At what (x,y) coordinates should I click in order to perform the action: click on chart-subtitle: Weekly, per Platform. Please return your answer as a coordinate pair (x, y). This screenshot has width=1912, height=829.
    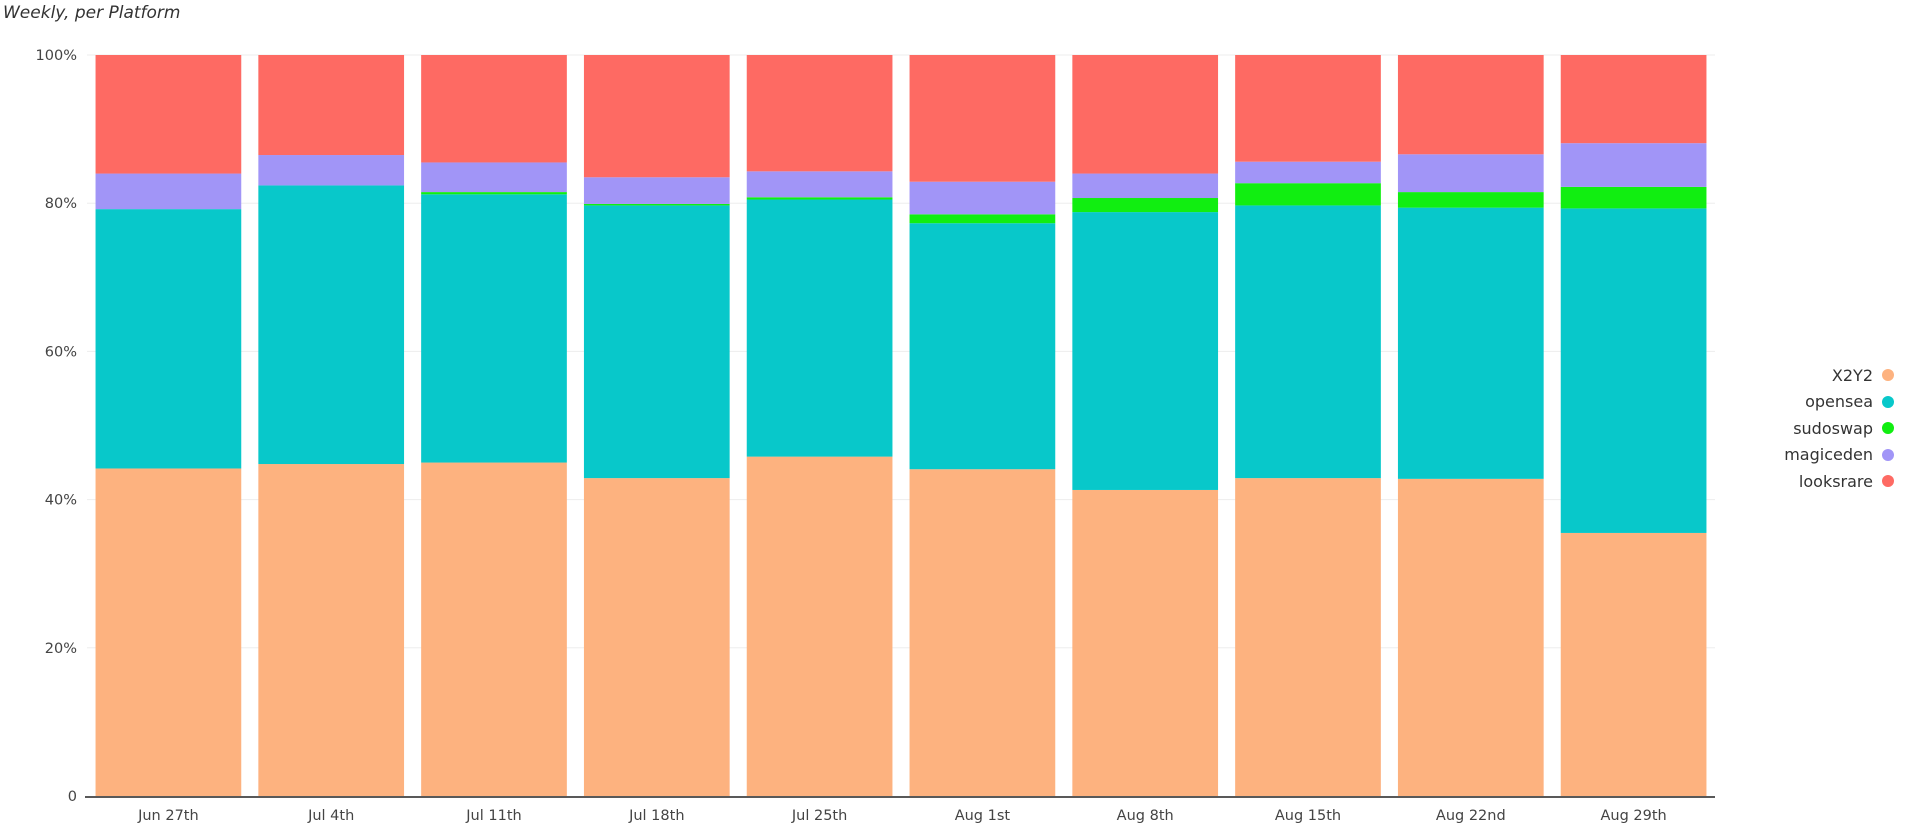
    Looking at the image, I should click on (92, 13).